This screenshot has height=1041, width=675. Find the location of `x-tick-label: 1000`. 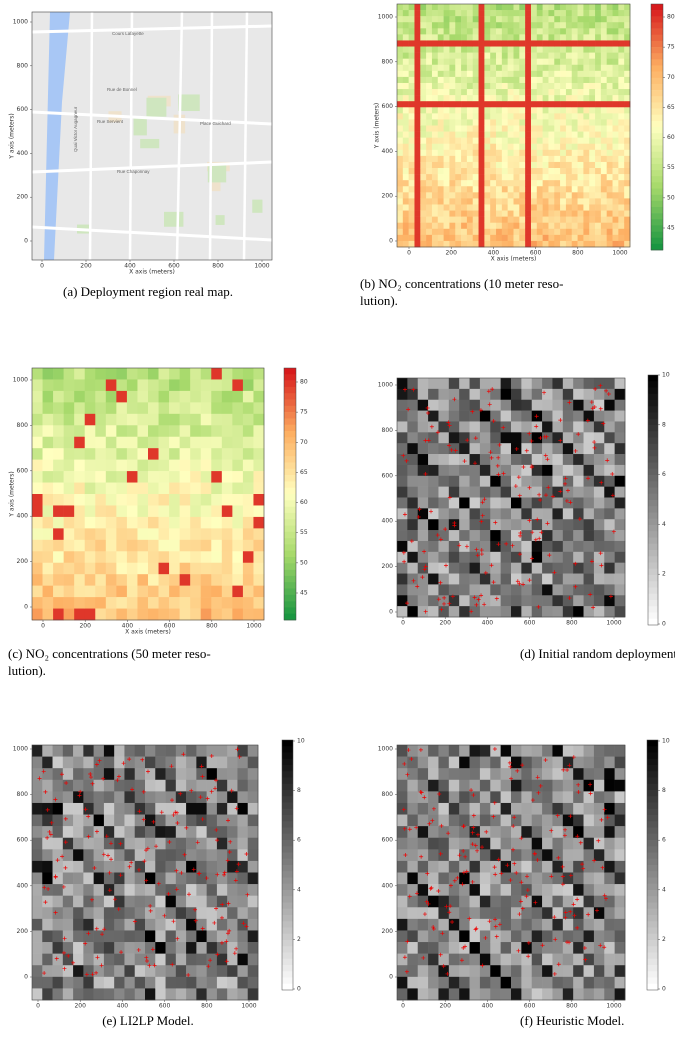

x-tick-label: 1000 is located at coordinates (253, 626).